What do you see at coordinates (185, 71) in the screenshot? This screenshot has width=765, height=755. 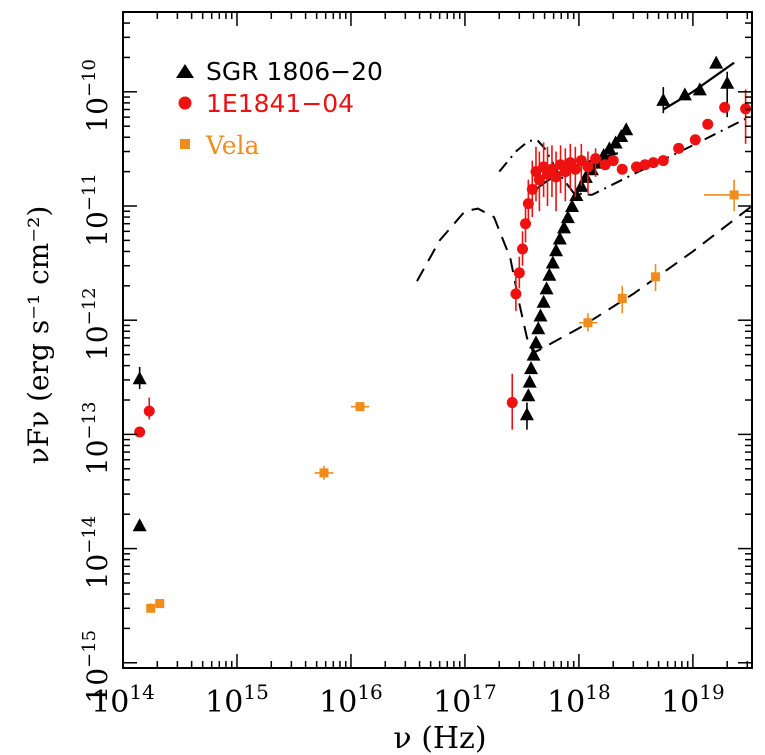 I see `legend-triangle-marker` at bounding box center [185, 71].